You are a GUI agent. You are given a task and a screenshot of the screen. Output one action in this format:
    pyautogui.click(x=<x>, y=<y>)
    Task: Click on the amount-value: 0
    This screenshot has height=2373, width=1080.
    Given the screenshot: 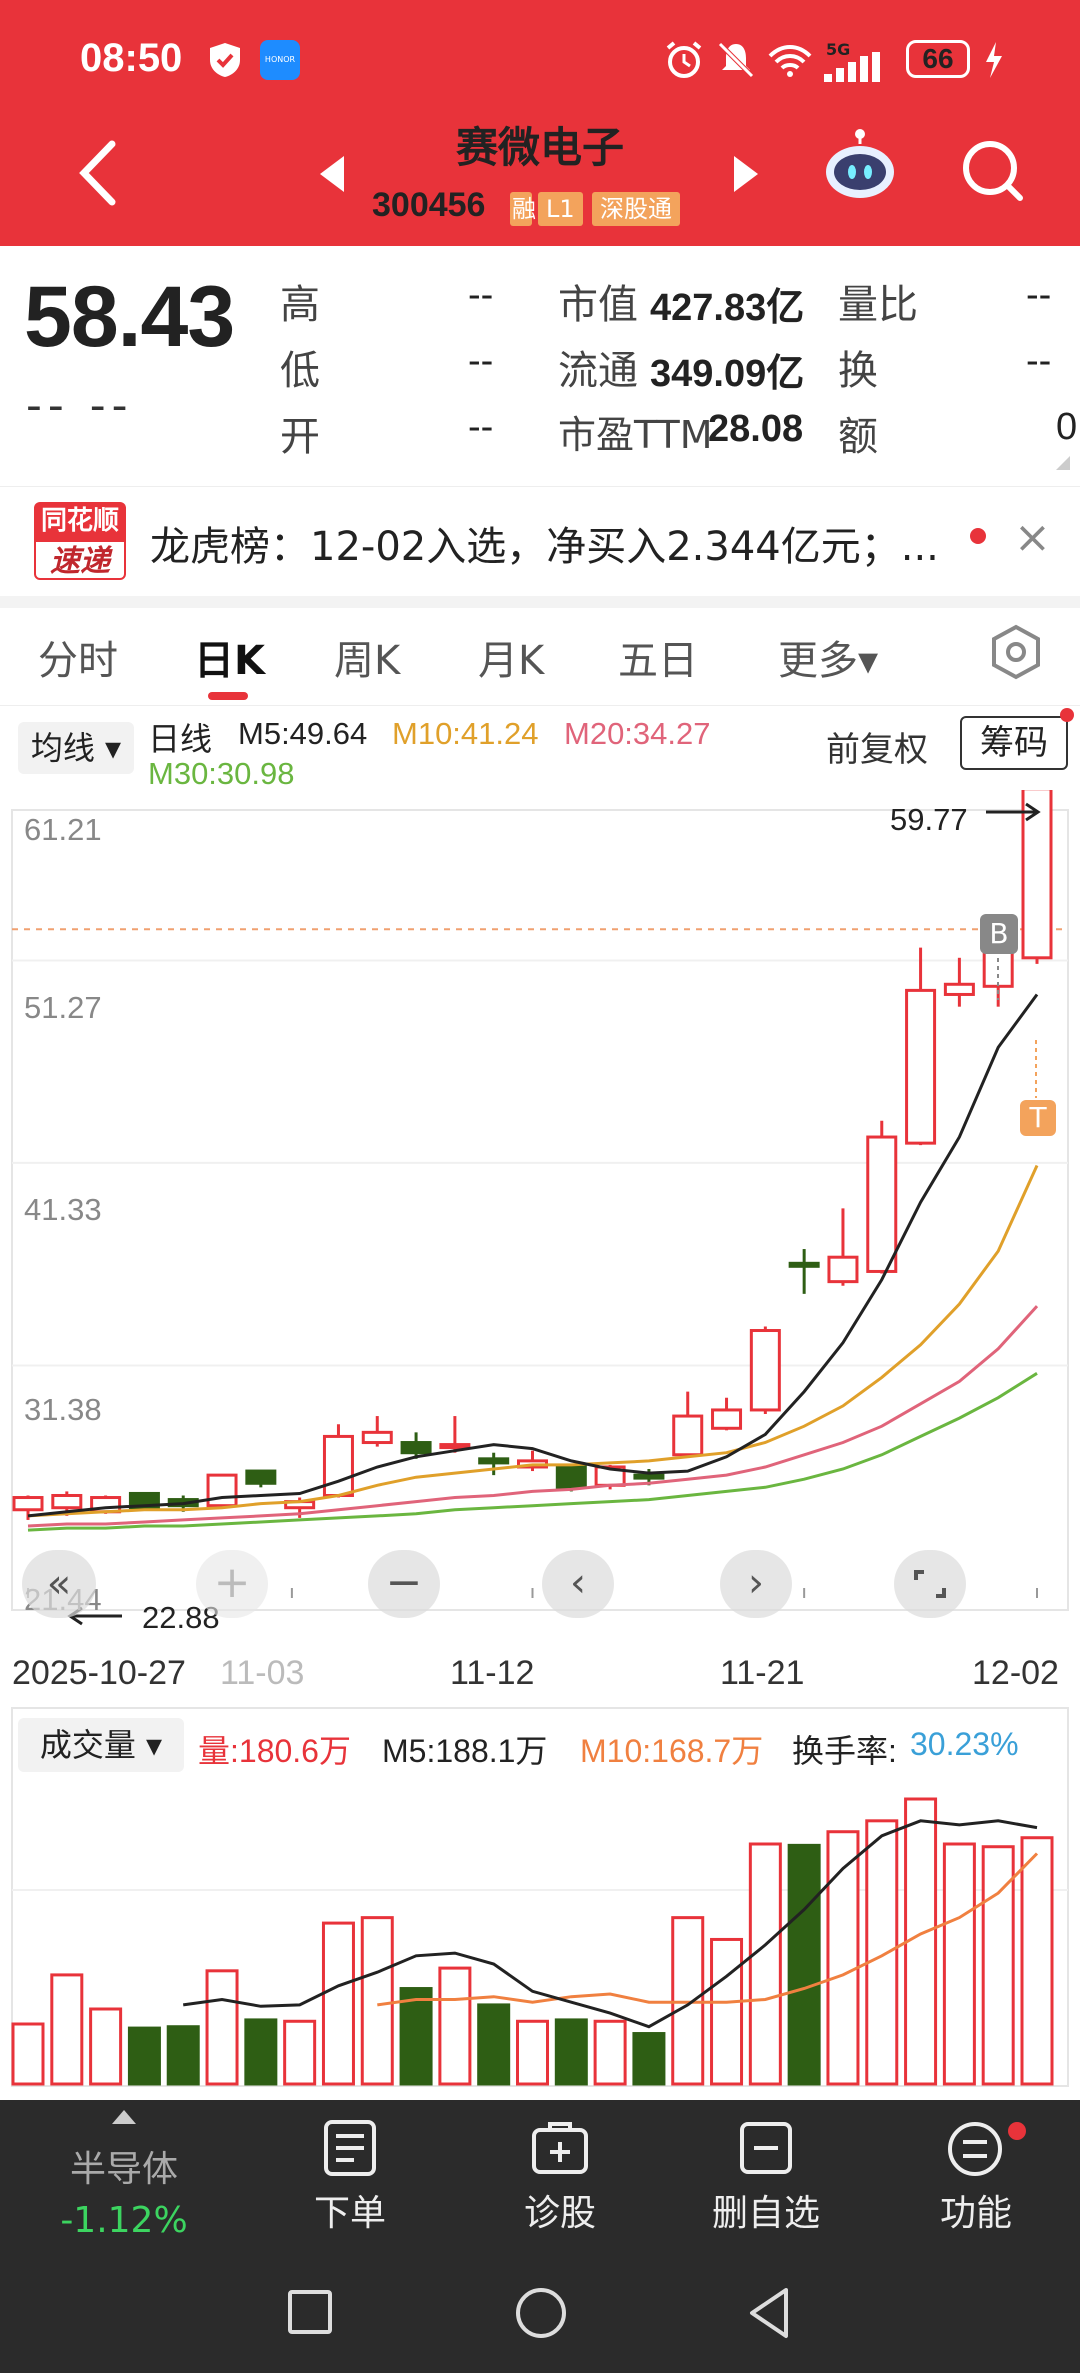 What is the action you would take?
    pyautogui.click(x=1067, y=427)
    